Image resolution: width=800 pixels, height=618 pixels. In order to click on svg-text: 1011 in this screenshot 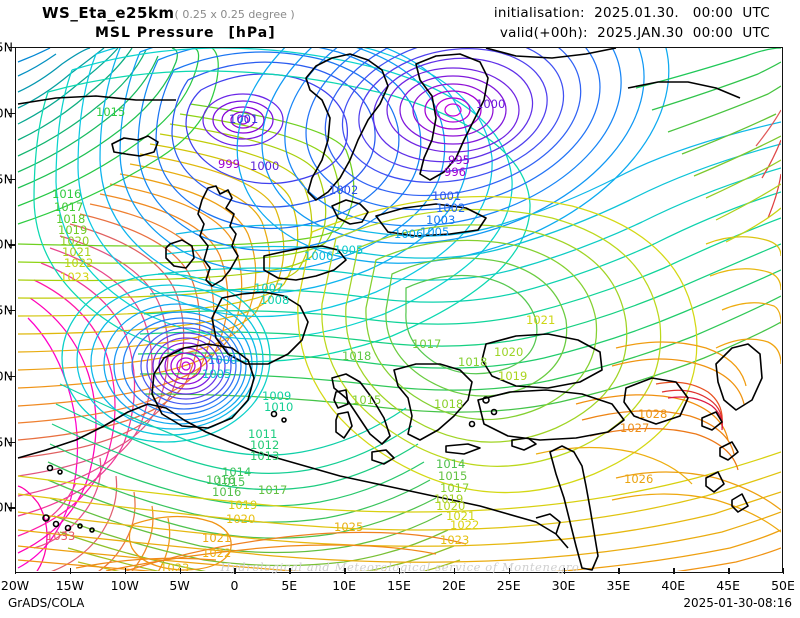, I will do `click(262, 434)`.